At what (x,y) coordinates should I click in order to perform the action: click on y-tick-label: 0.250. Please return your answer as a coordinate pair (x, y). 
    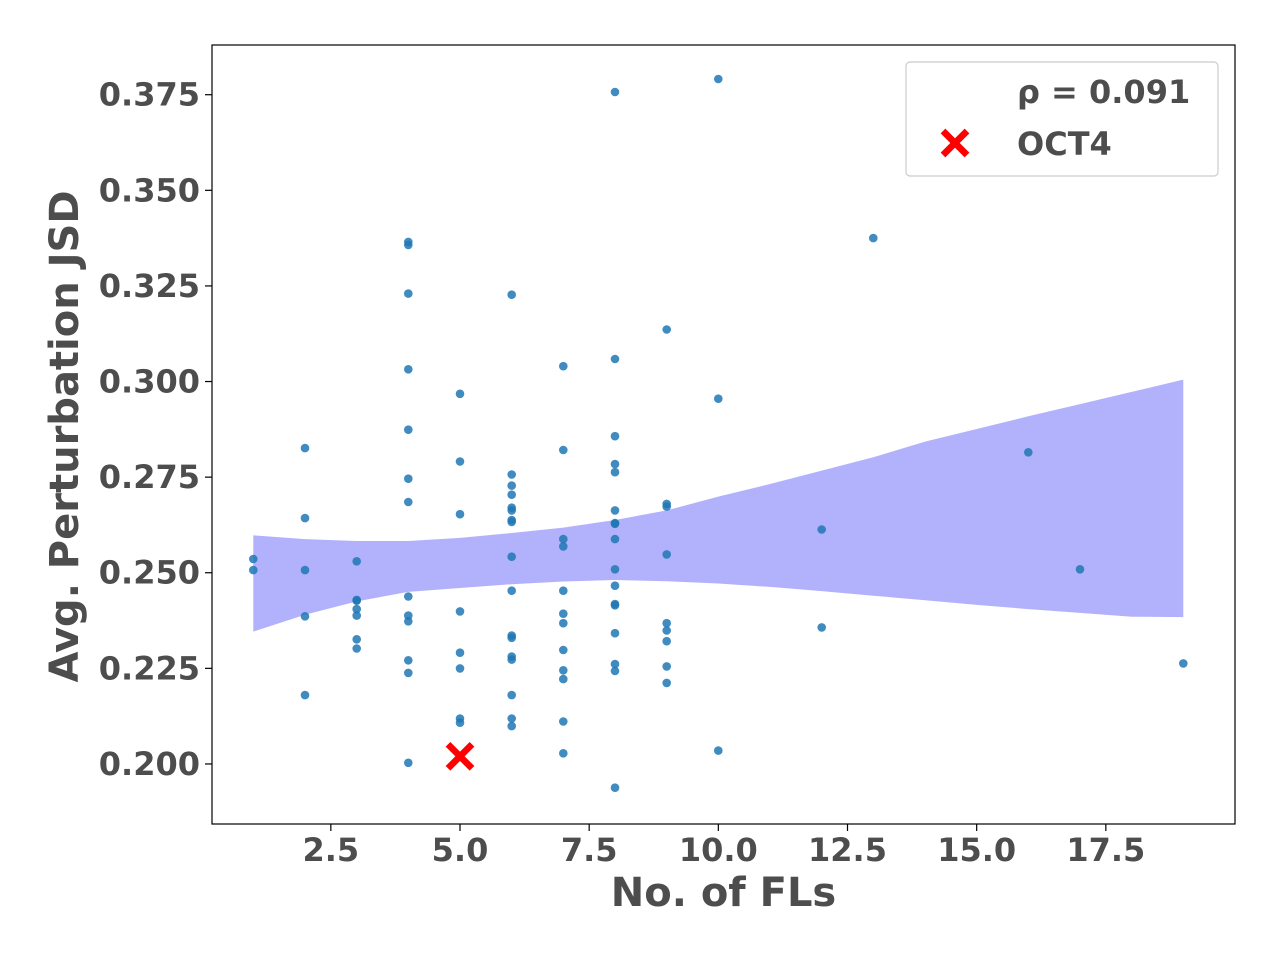
    Looking at the image, I should click on (149, 573).